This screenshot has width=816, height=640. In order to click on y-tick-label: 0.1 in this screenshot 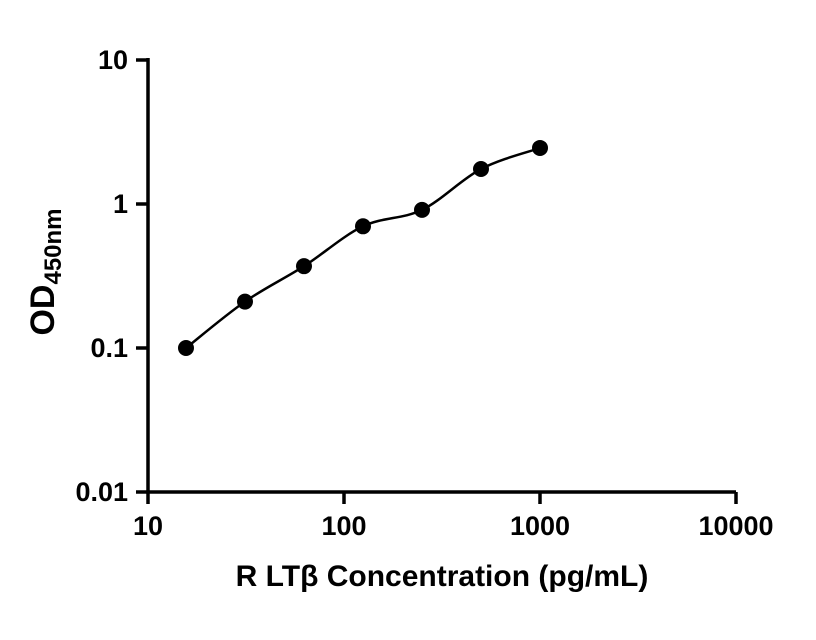, I will do `click(109, 348)`.